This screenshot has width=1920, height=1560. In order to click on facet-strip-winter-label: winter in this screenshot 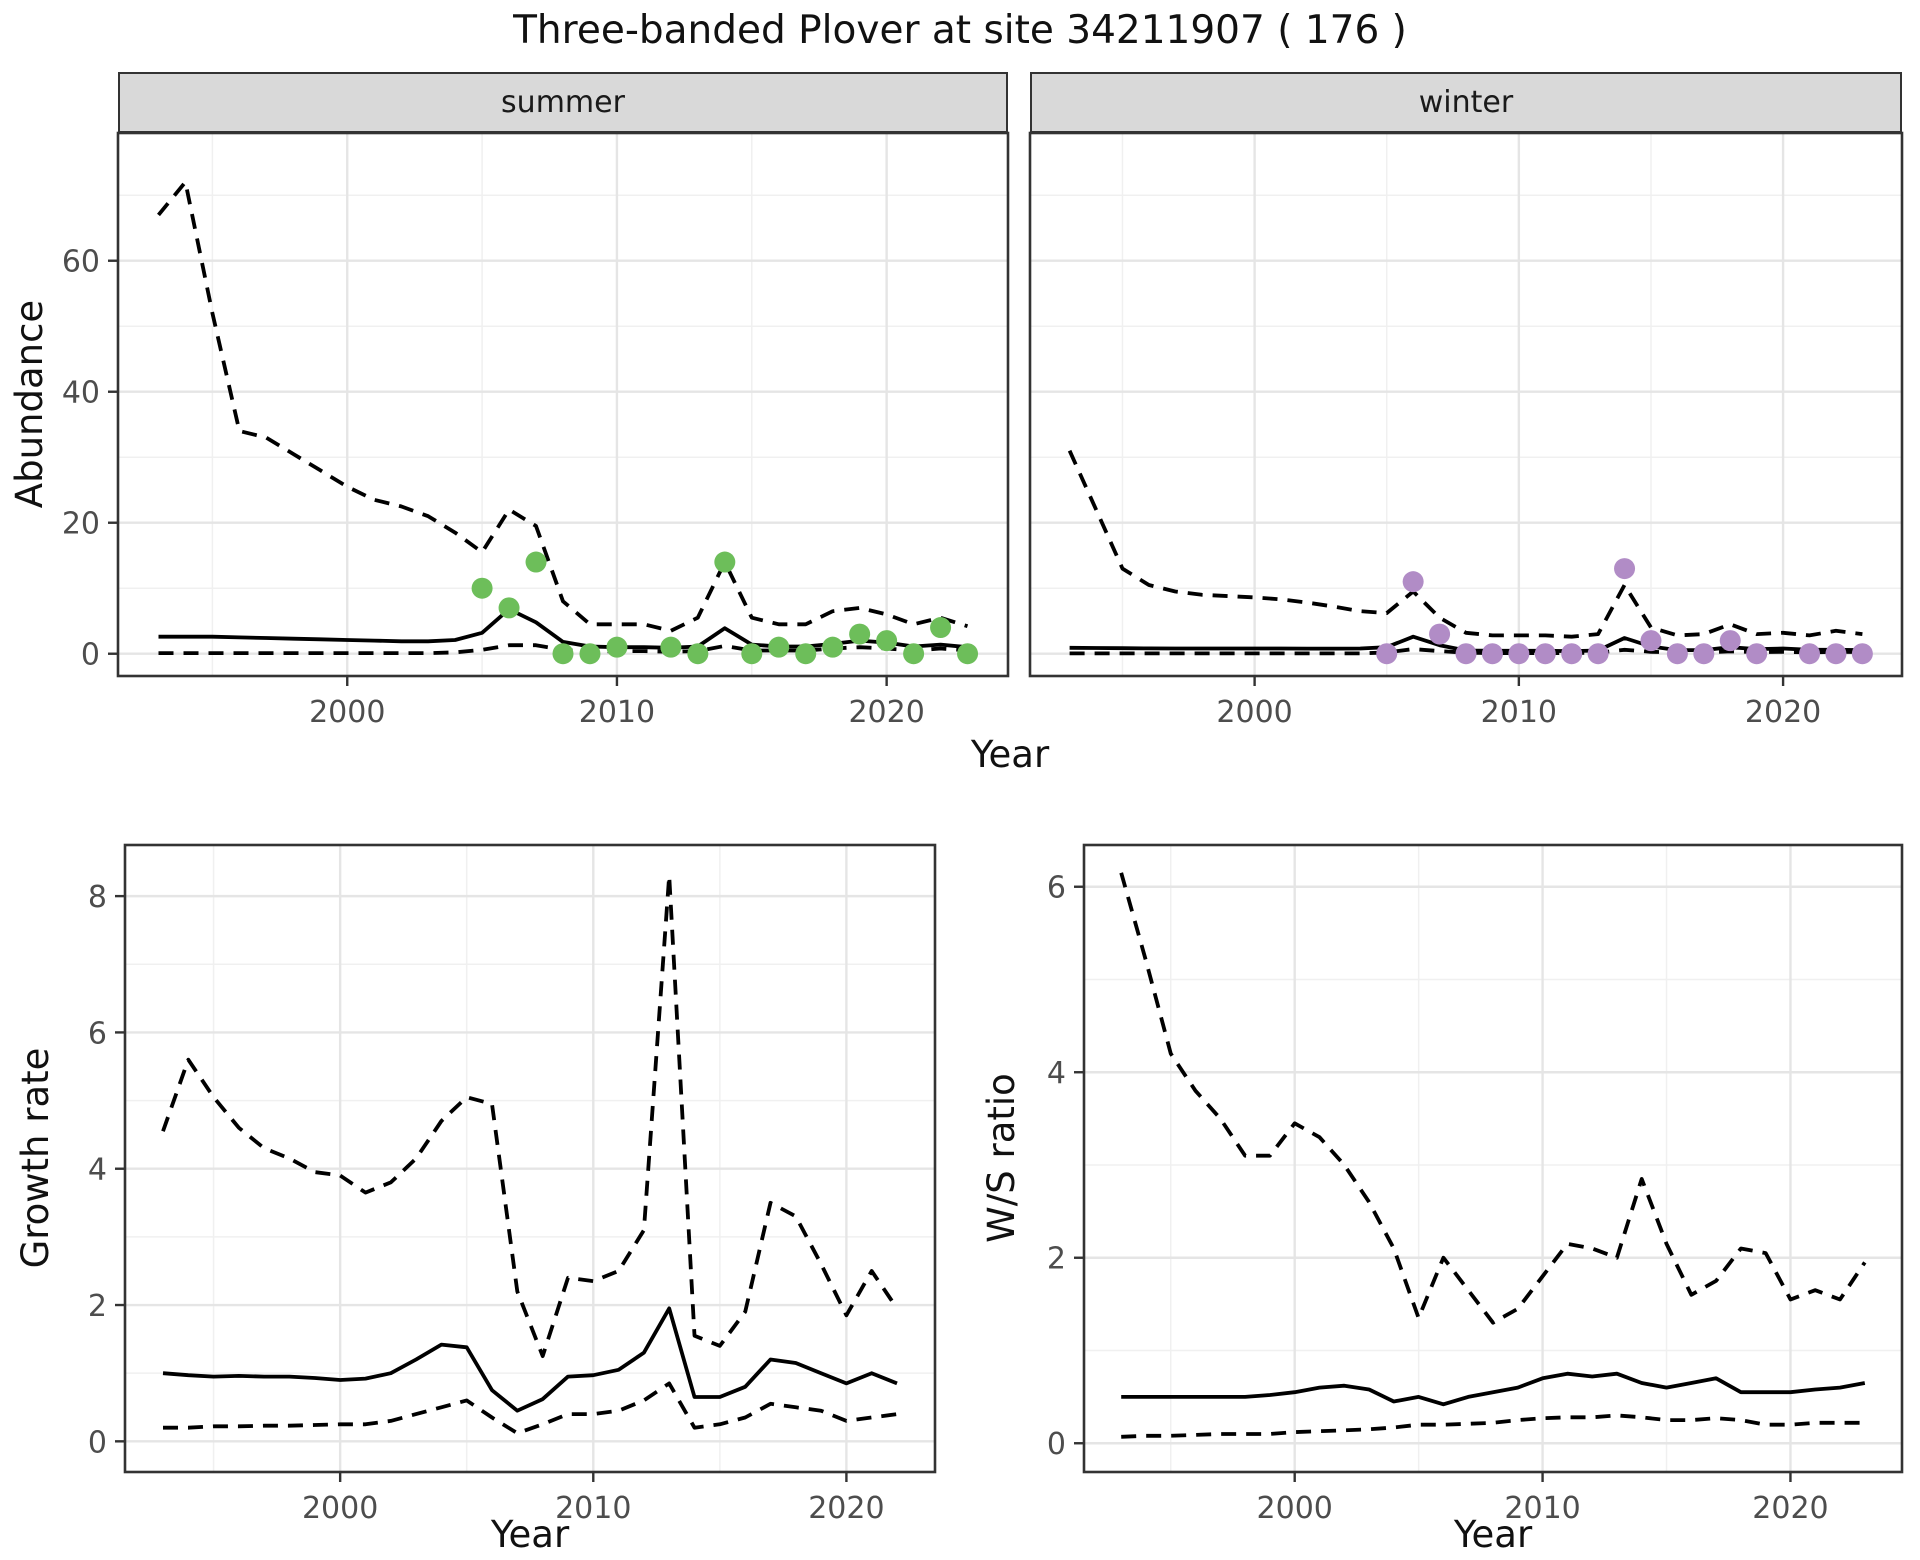, I will do `click(1466, 102)`.